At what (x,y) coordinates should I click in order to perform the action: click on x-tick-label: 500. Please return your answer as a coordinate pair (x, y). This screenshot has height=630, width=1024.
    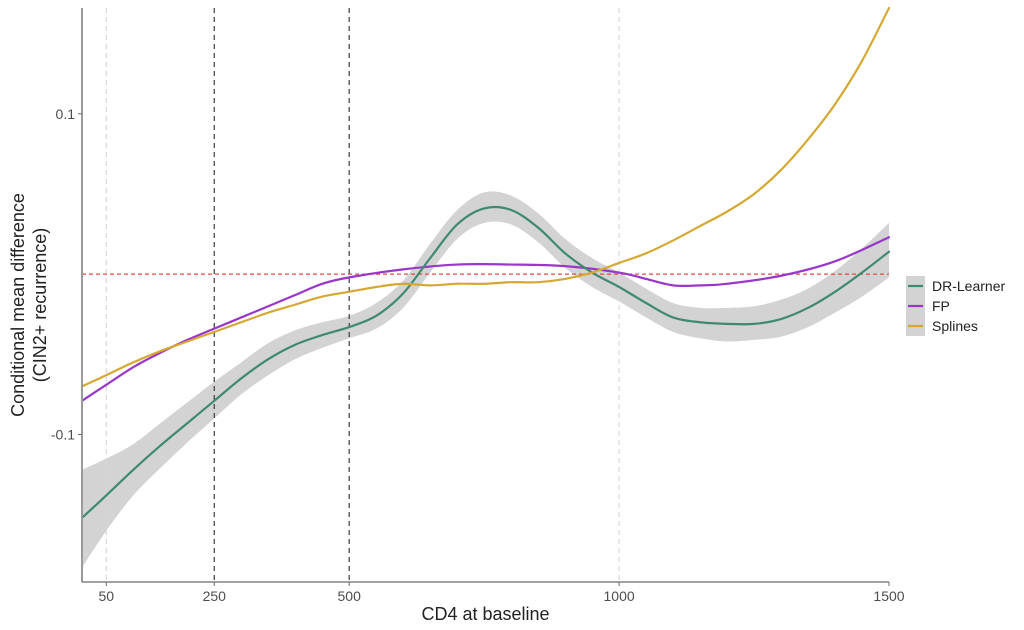
    Looking at the image, I should click on (350, 596).